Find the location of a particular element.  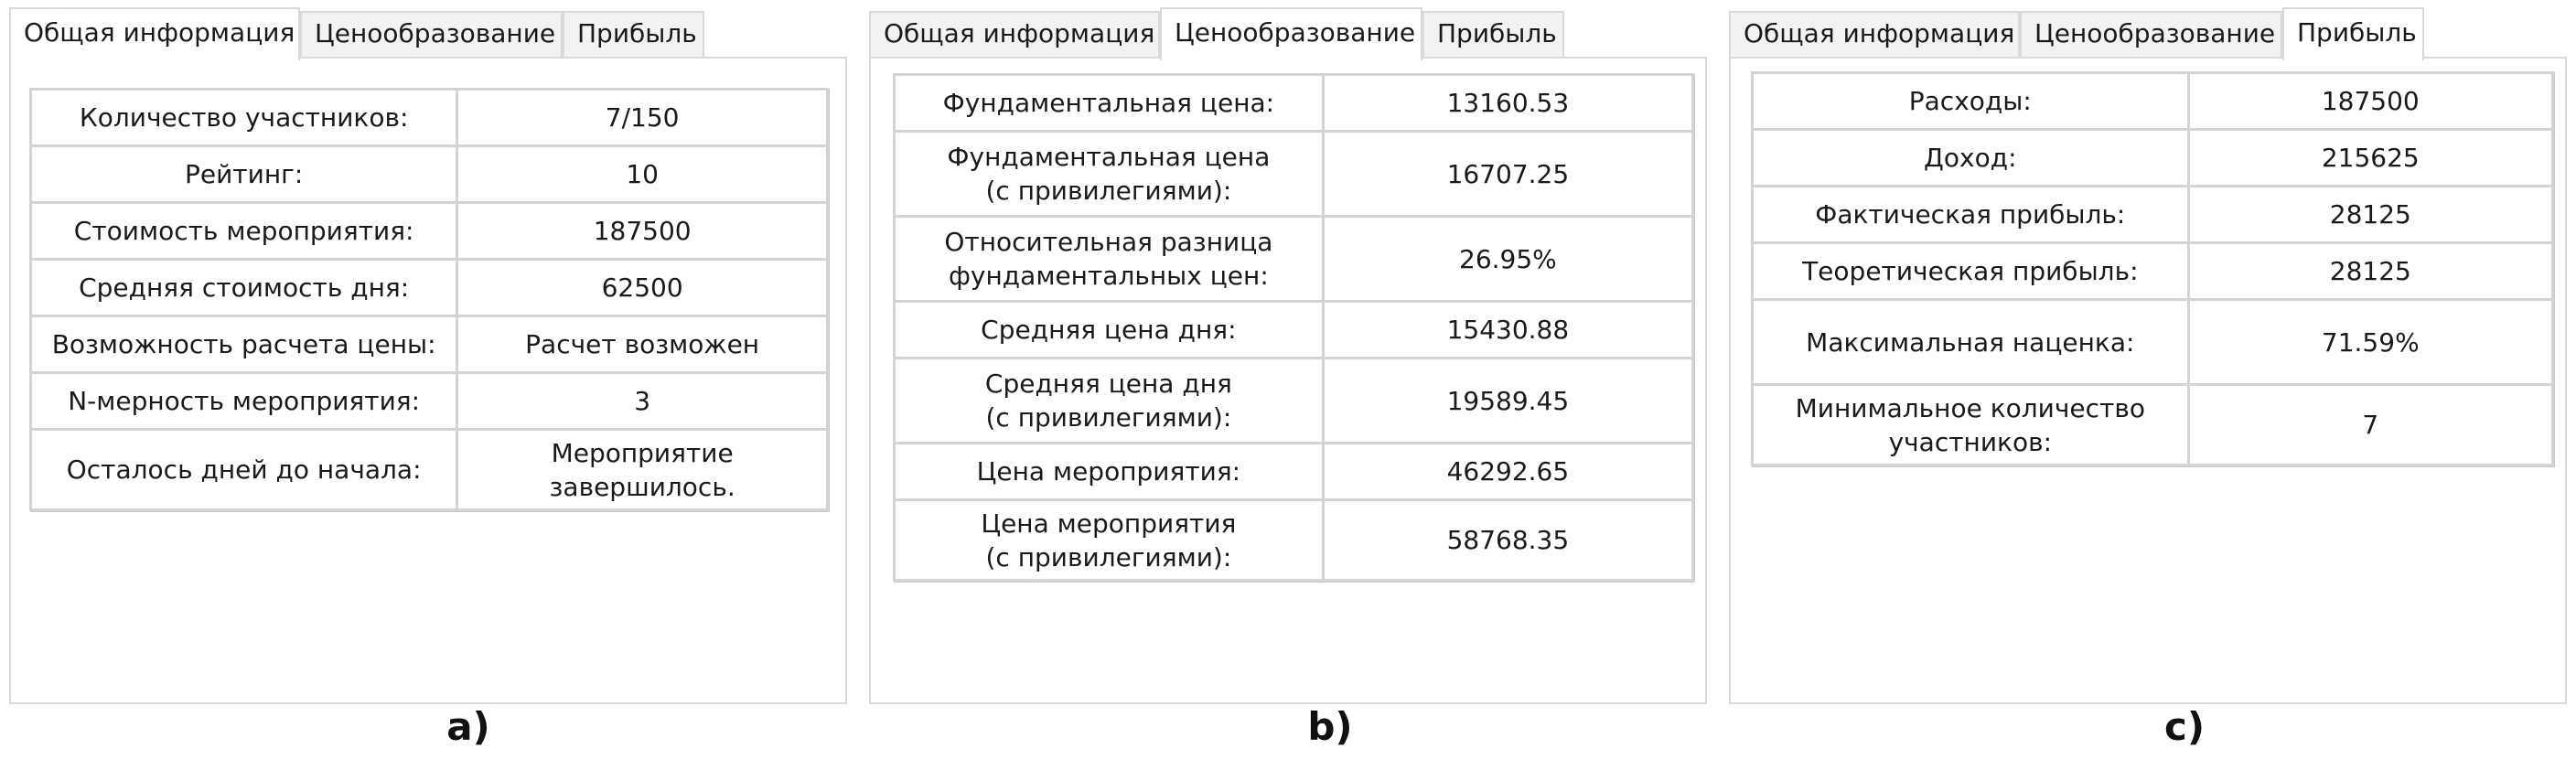

row-value: 71.59% is located at coordinates (2370, 342).